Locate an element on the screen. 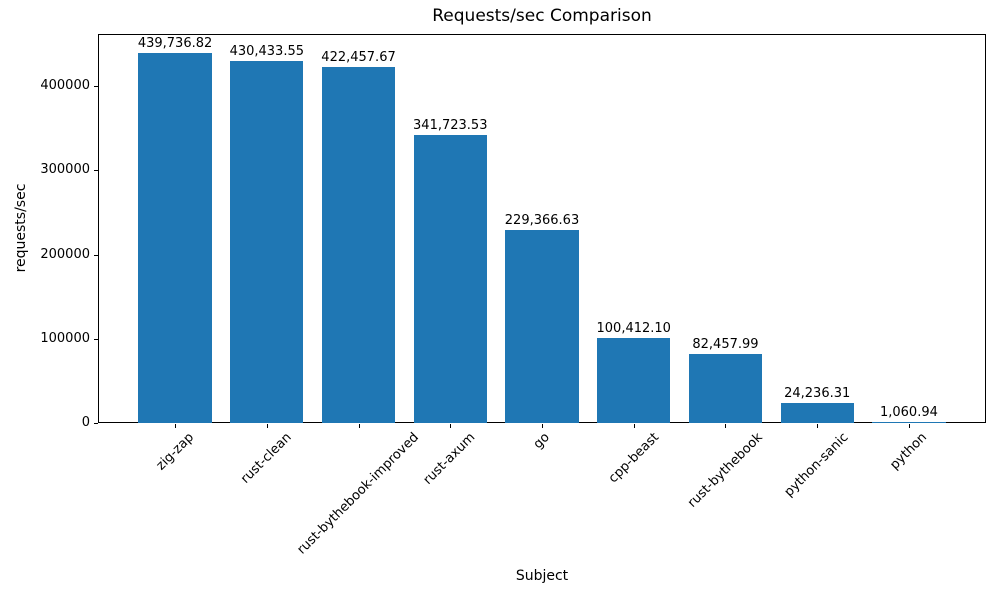 The image size is (1000, 600). x-tick-label: rust-clean is located at coordinates (266, 458).